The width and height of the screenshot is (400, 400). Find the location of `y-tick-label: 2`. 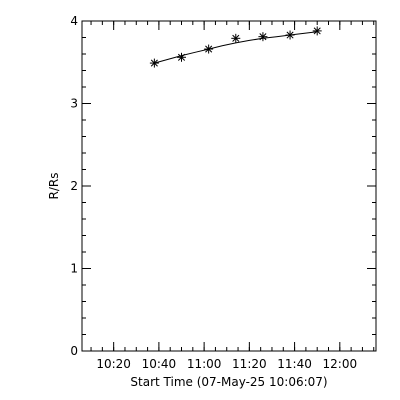

y-tick-label: 2 is located at coordinates (74, 186).